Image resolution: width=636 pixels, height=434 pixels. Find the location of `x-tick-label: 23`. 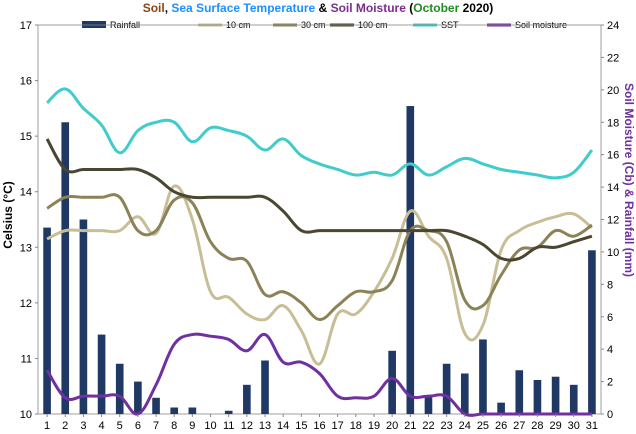

x-tick-label: 23 is located at coordinates (447, 426).